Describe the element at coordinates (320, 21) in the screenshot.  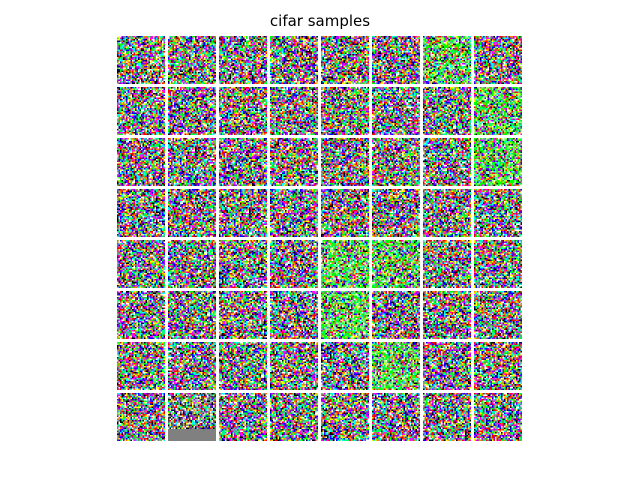
I see `figure-title: cifar samples` at that location.